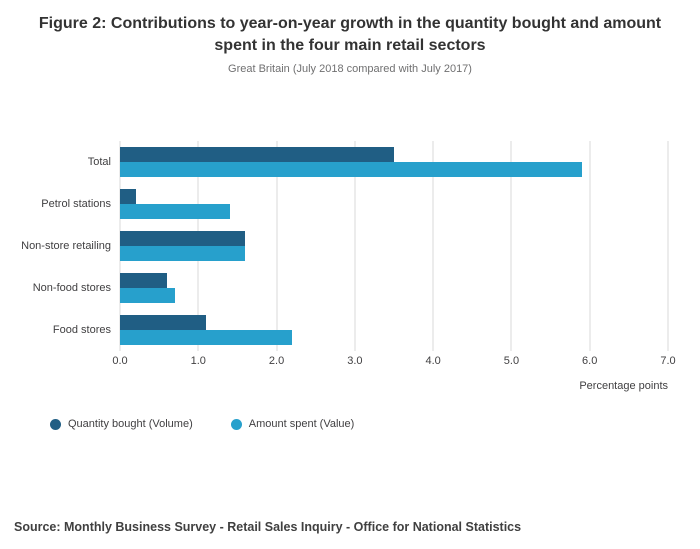 Image resolution: width=700 pixels, height=549 pixels. Describe the element at coordinates (433, 361) in the screenshot. I see `x-tick-label: 4.0` at that location.